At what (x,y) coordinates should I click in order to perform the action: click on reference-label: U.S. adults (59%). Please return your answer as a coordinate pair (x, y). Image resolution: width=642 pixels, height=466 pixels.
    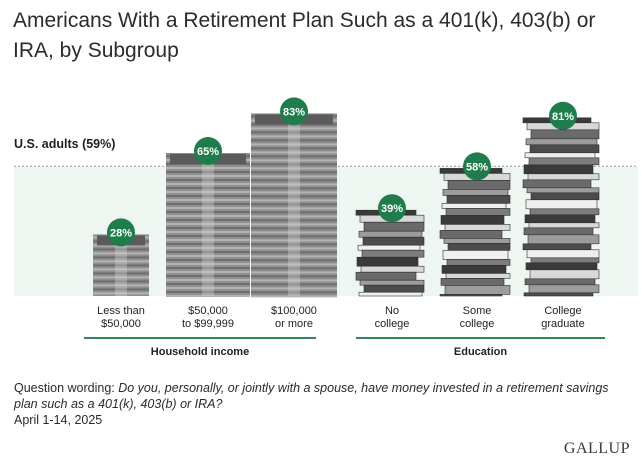
    Looking at the image, I should click on (65, 144).